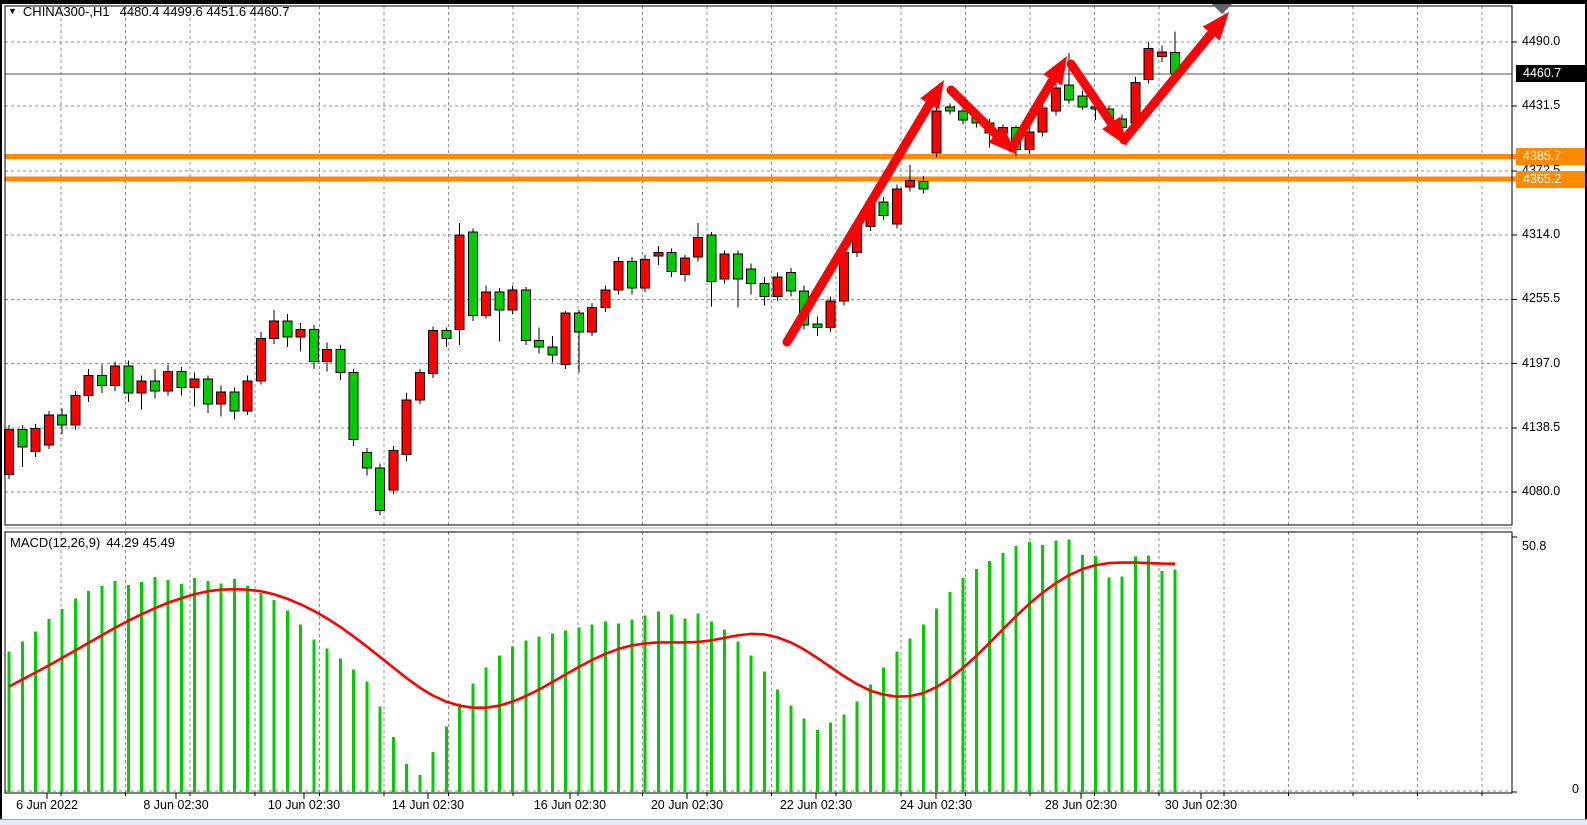 Image resolution: width=1587 pixels, height=825 pixels. What do you see at coordinates (12, 11) in the screenshot?
I see `symbol-dropdown-icon: ▼` at bounding box center [12, 11].